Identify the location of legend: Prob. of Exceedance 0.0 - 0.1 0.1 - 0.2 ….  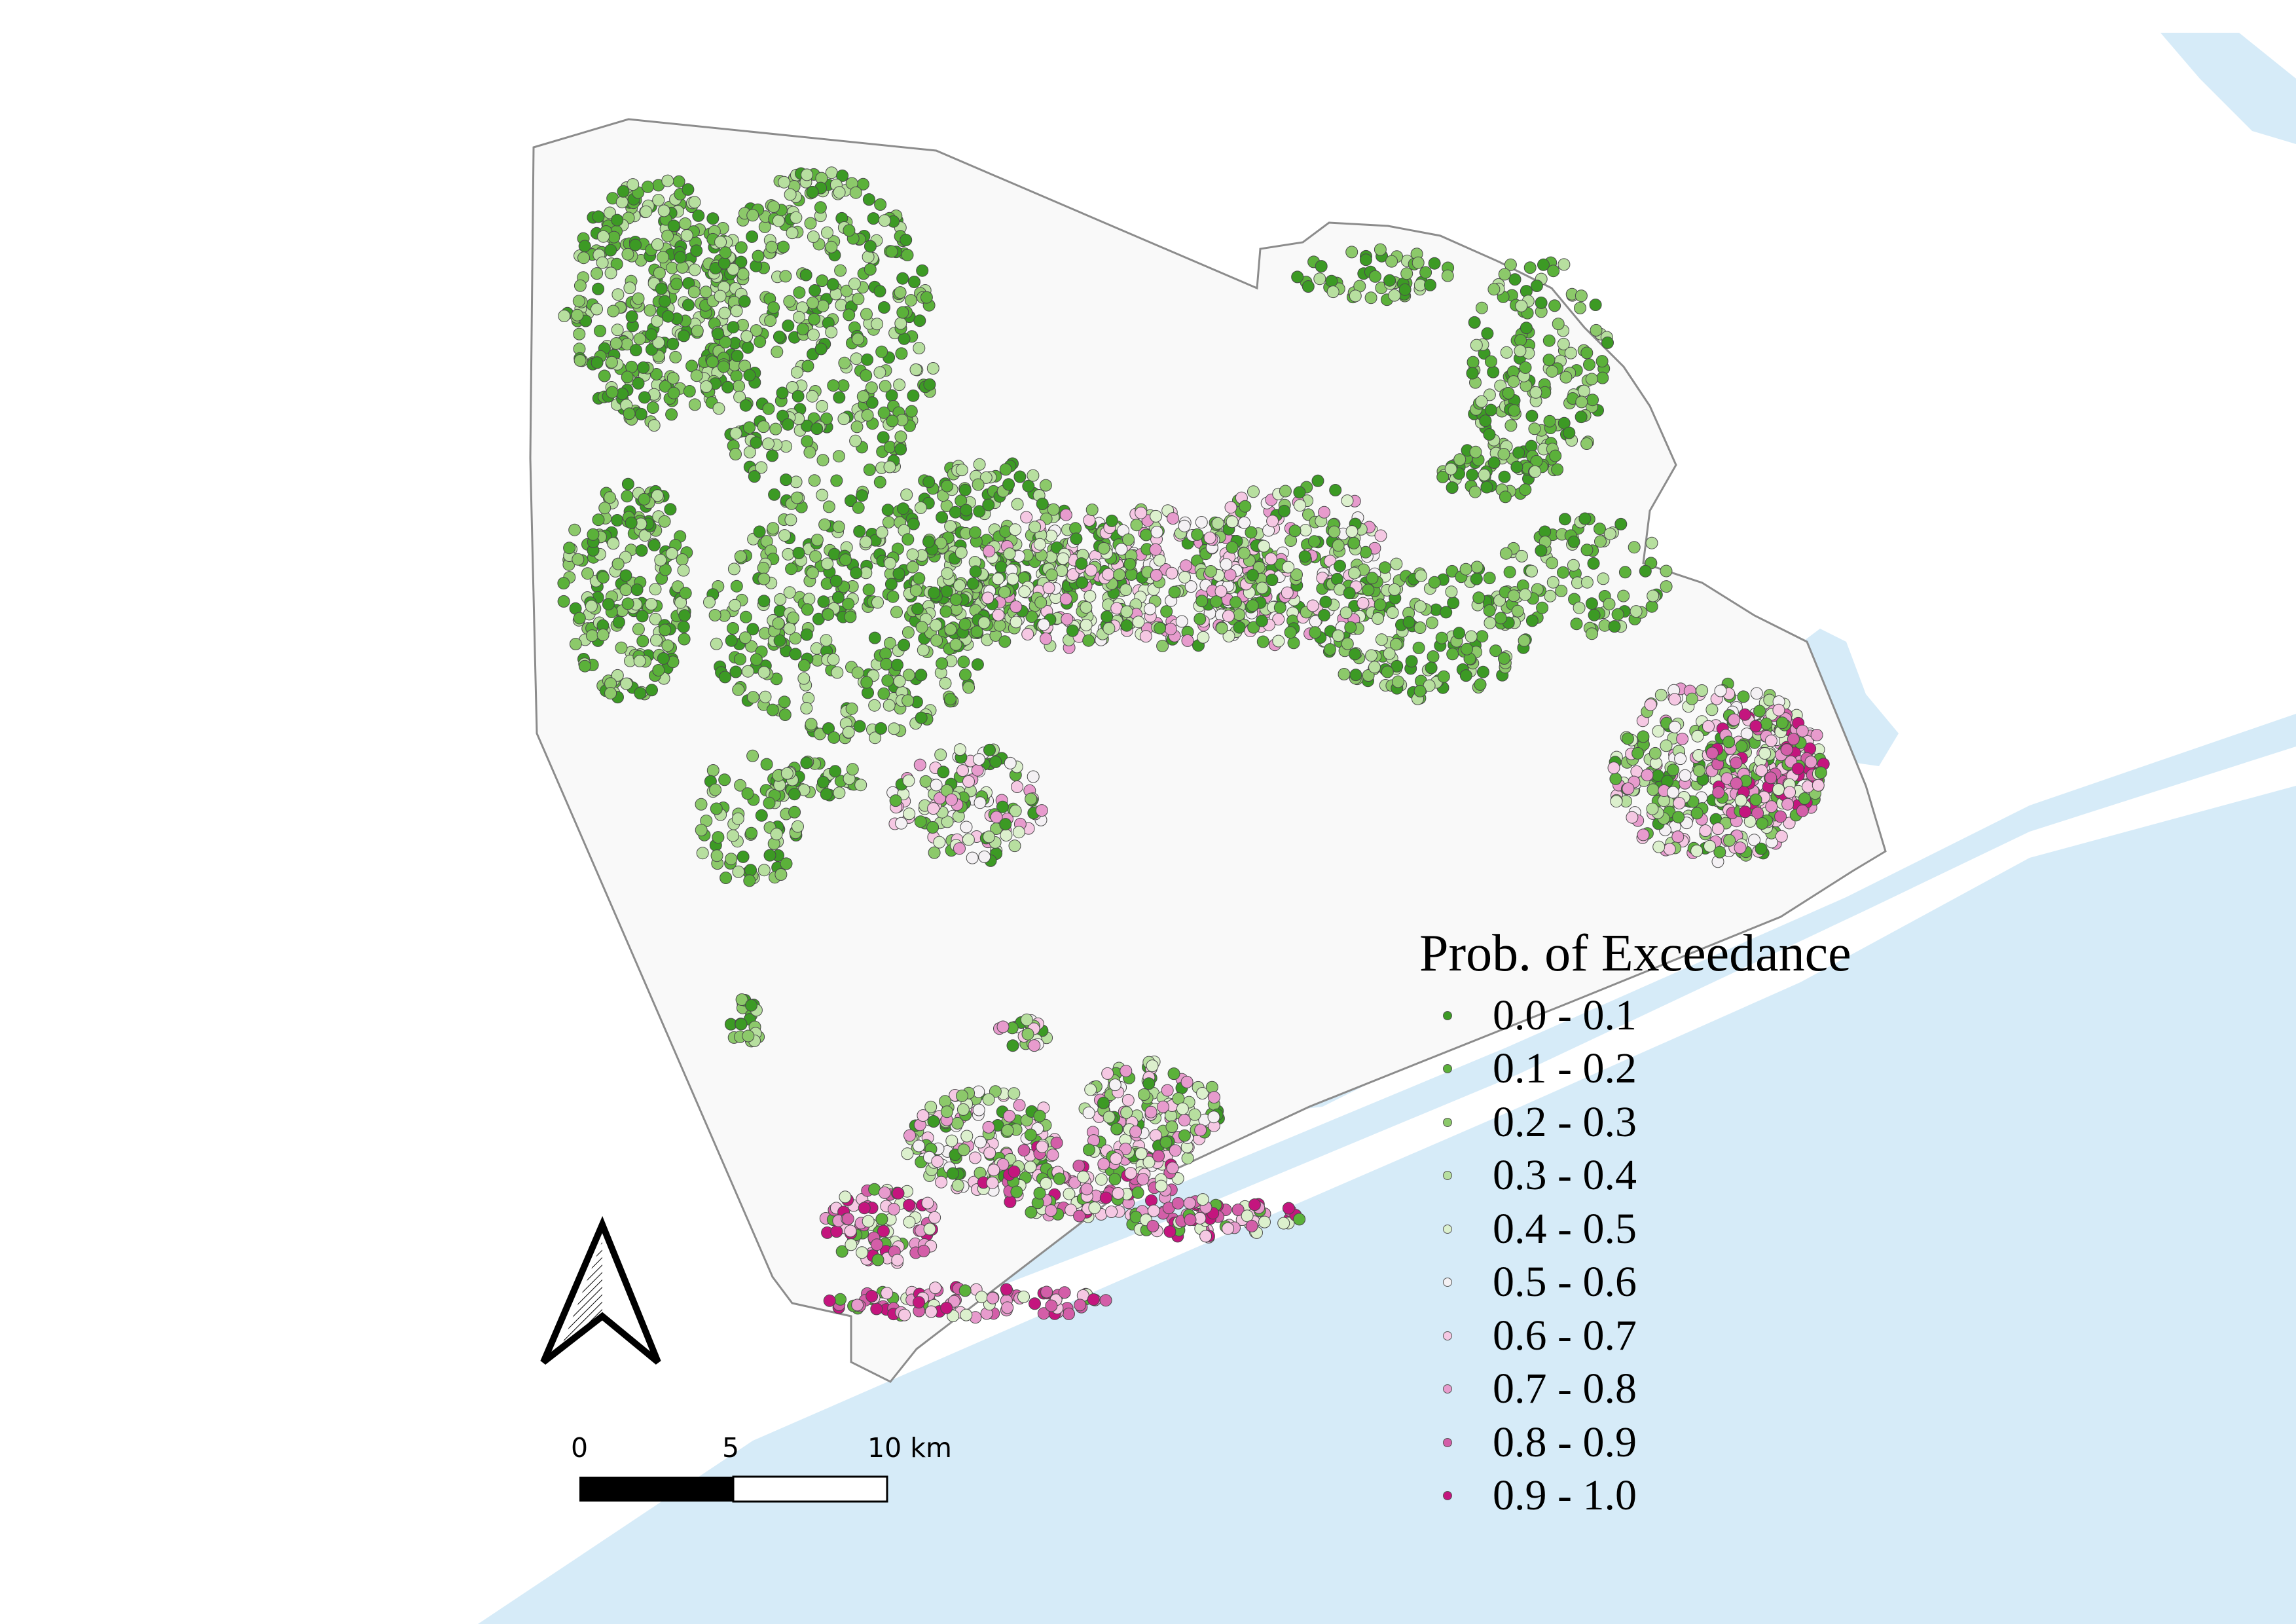
(1663, 1222).